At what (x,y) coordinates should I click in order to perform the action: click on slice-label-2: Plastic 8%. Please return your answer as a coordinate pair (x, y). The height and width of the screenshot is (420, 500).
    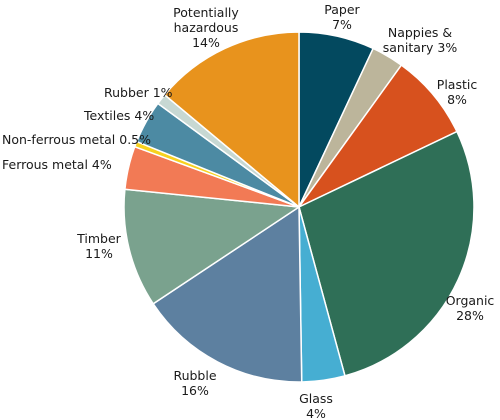
    Looking at the image, I should click on (457, 92).